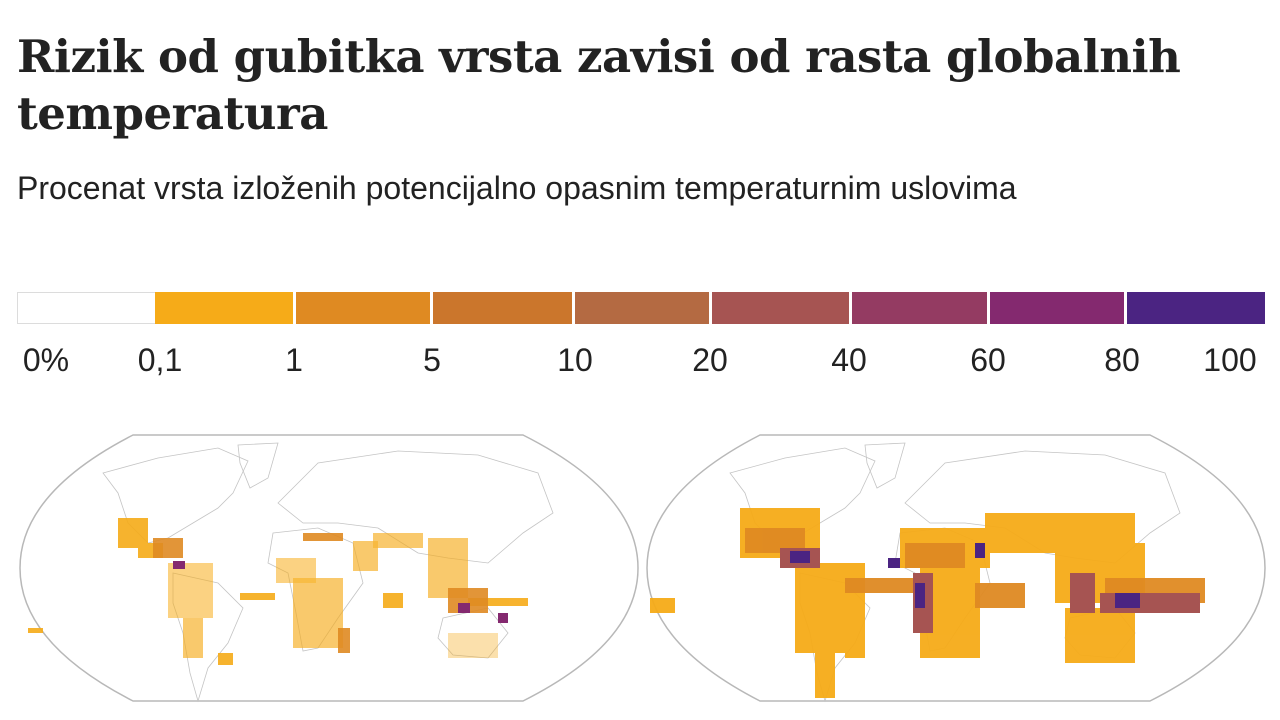  Describe the element at coordinates (1122, 360) in the screenshot. I see `legend-label-8: 80` at that location.